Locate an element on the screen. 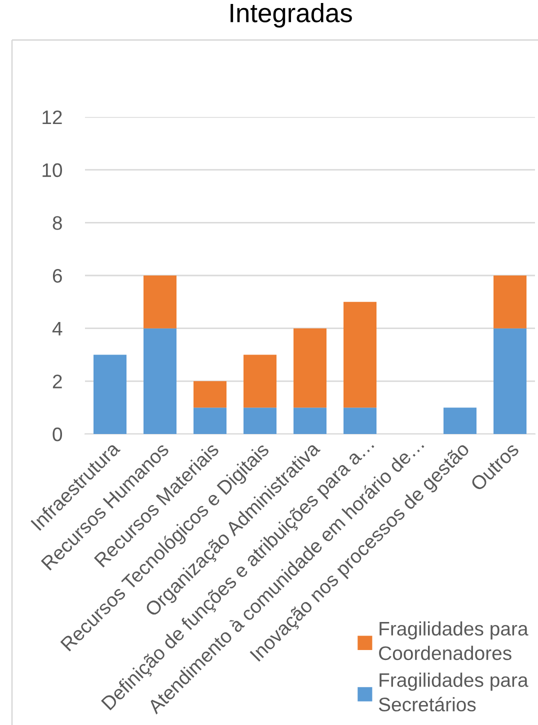 This screenshot has width=538, height=725. legend-label: Fragilidades para Coordenadores is located at coordinates (453, 640).